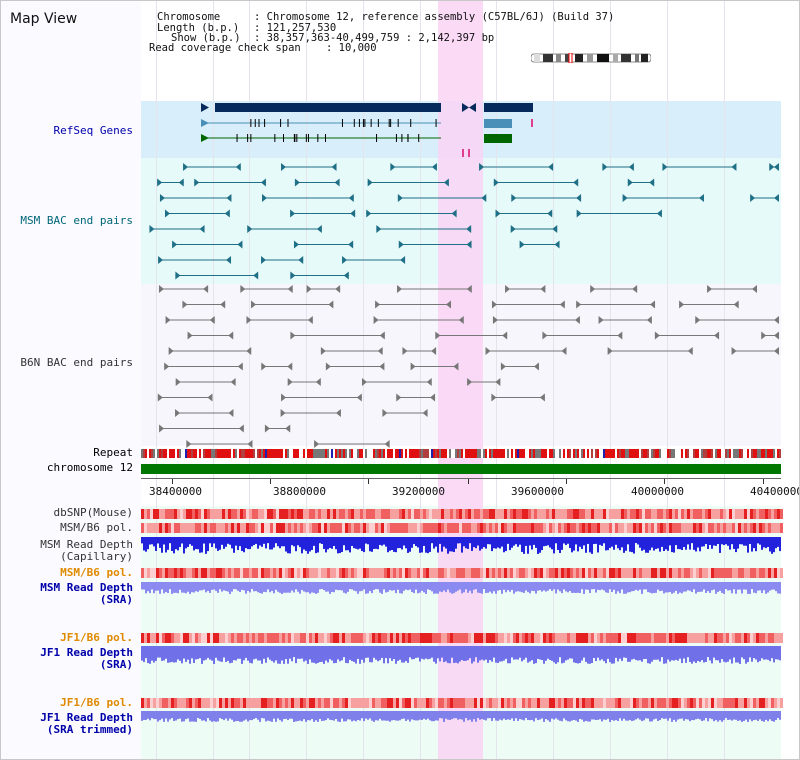 The width and height of the screenshot is (800, 760). Describe the element at coordinates (93, 512) in the screenshot. I see `dbsnp-label: dbSNP(Mouse)` at that location.